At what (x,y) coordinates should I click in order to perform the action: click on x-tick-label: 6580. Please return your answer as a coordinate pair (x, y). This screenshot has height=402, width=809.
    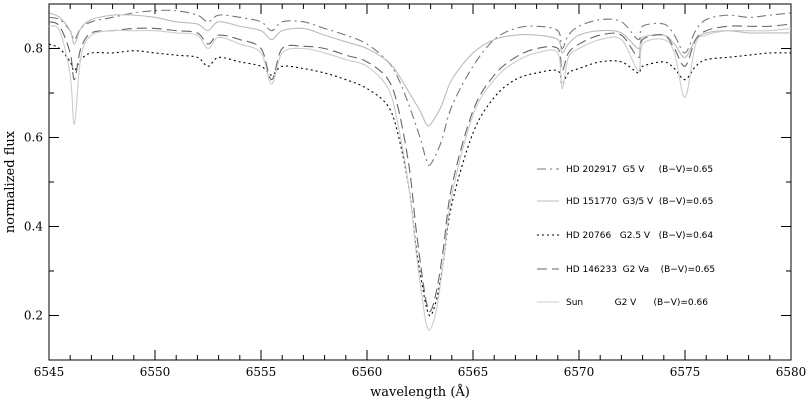
    Looking at the image, I should click on (791, 372).